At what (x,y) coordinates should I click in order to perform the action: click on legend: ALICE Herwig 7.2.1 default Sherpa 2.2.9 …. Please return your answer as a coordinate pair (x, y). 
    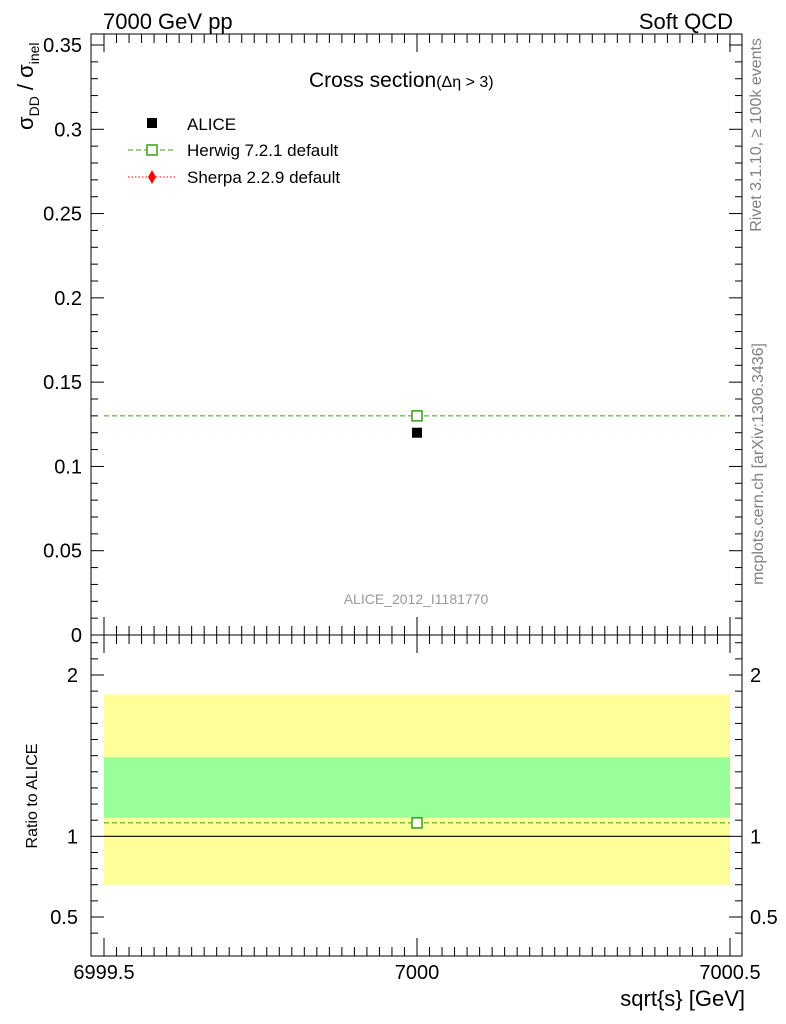
    Looking at the image, I should click on (234, 151).